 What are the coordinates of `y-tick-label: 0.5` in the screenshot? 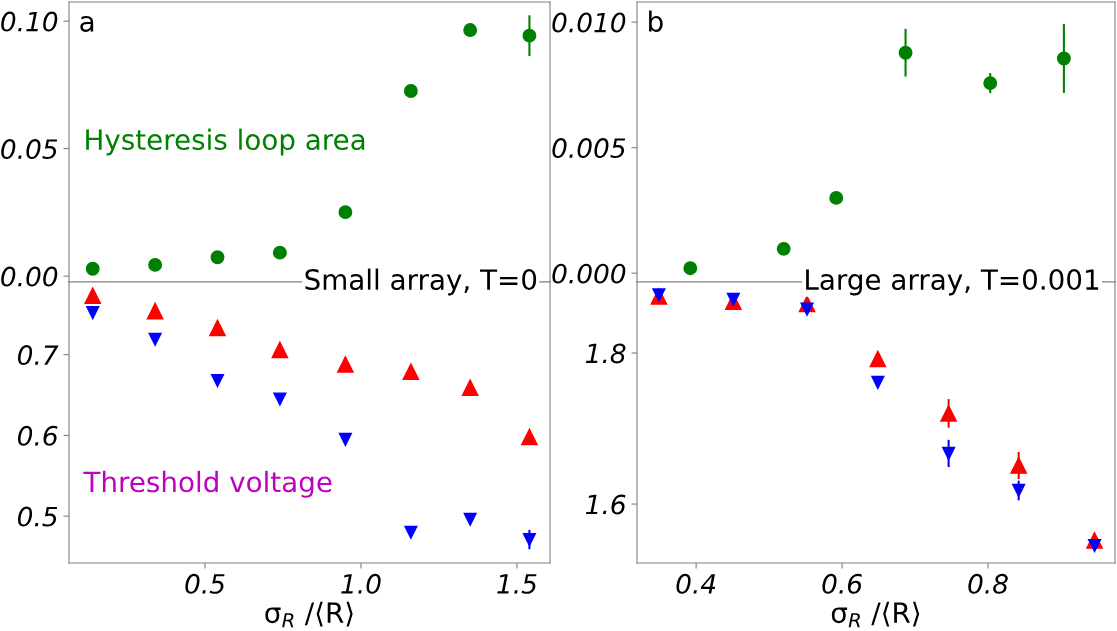 It's located at (37, 516).